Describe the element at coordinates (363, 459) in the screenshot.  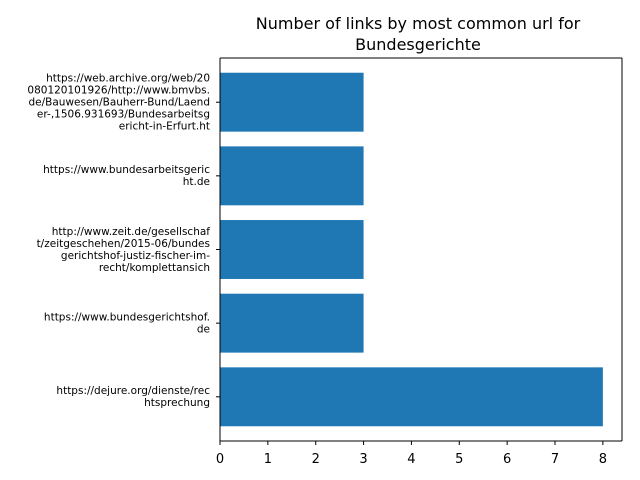
I see `x-tick-label: 3` at that location.